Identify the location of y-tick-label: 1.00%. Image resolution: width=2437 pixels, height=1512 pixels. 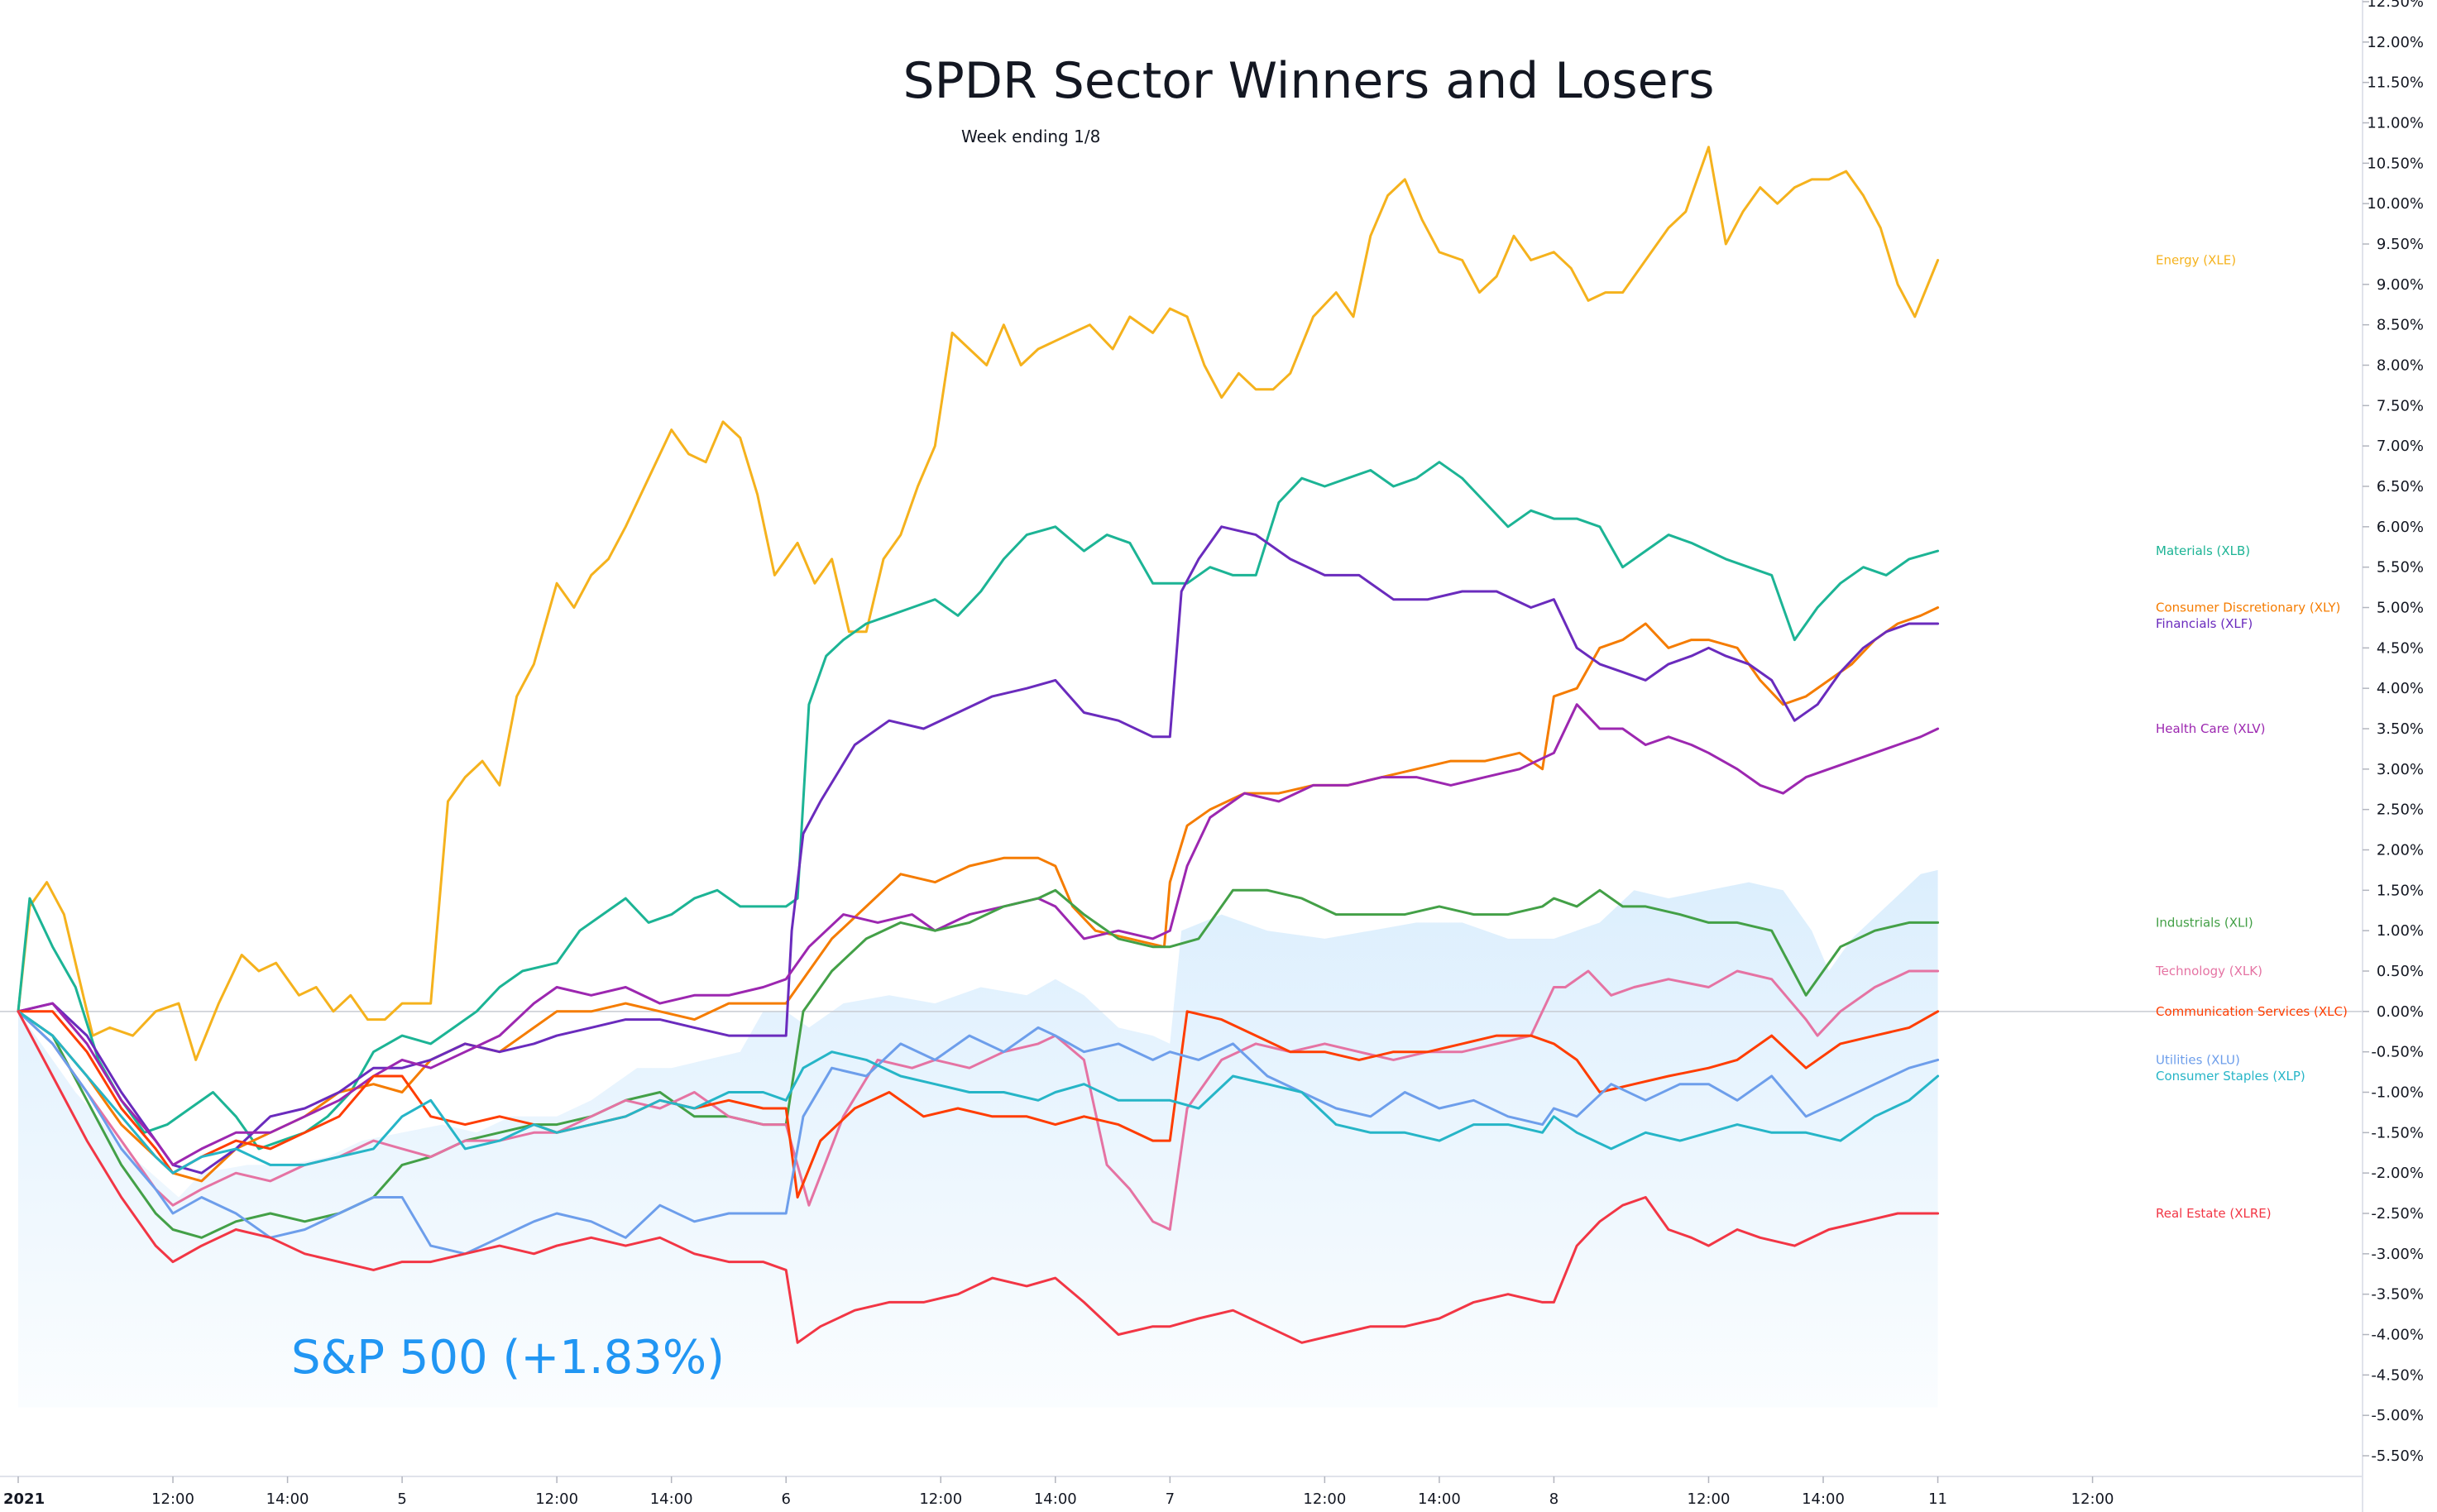
(2400, 931).